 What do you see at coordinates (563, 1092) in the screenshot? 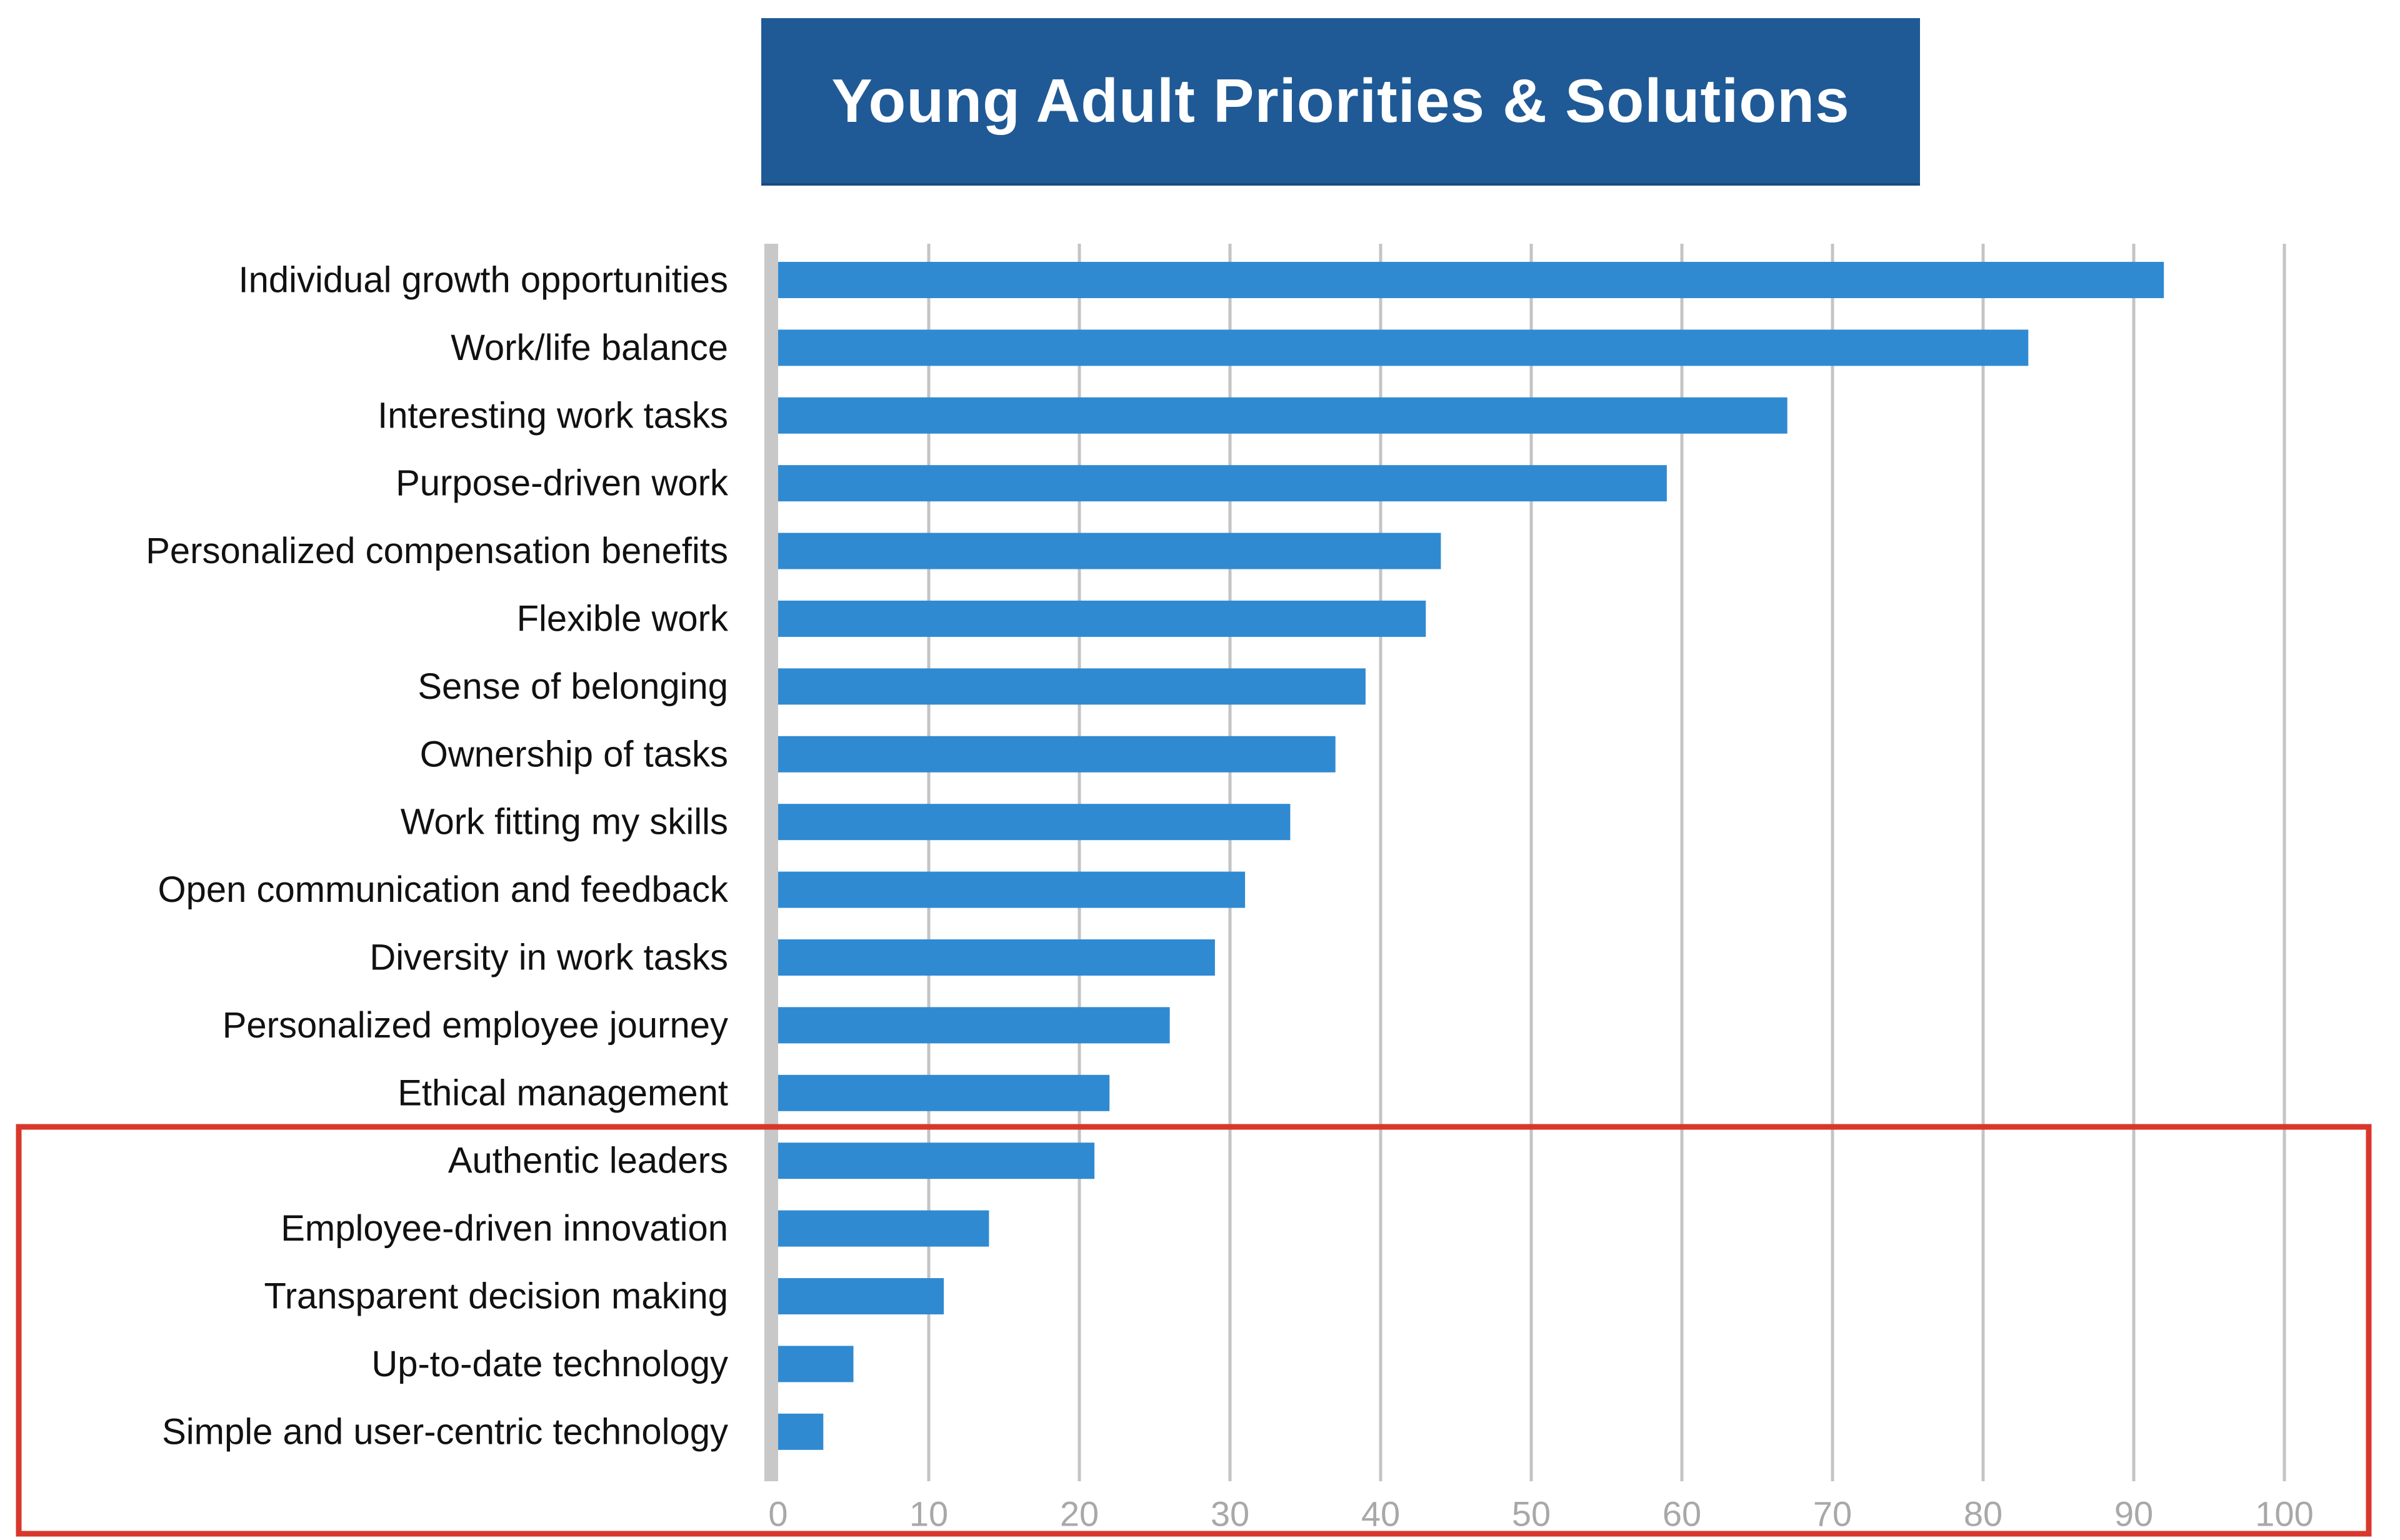
I see `category-label: Ethical management` at bounding box center [563, 1092].